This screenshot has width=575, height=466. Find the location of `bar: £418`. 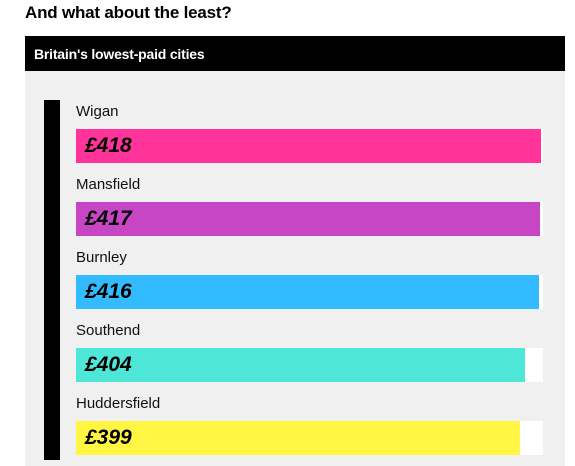

bar: £418 is located at coordinates (308, 146).